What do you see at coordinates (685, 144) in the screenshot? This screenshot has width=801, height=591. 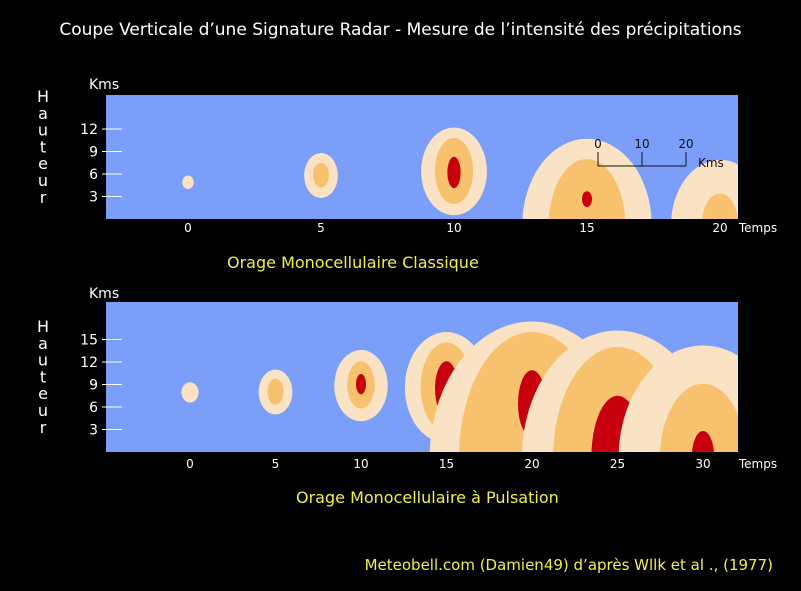 I see `scale-bar-label: 20` at bounding box center [685, 144].